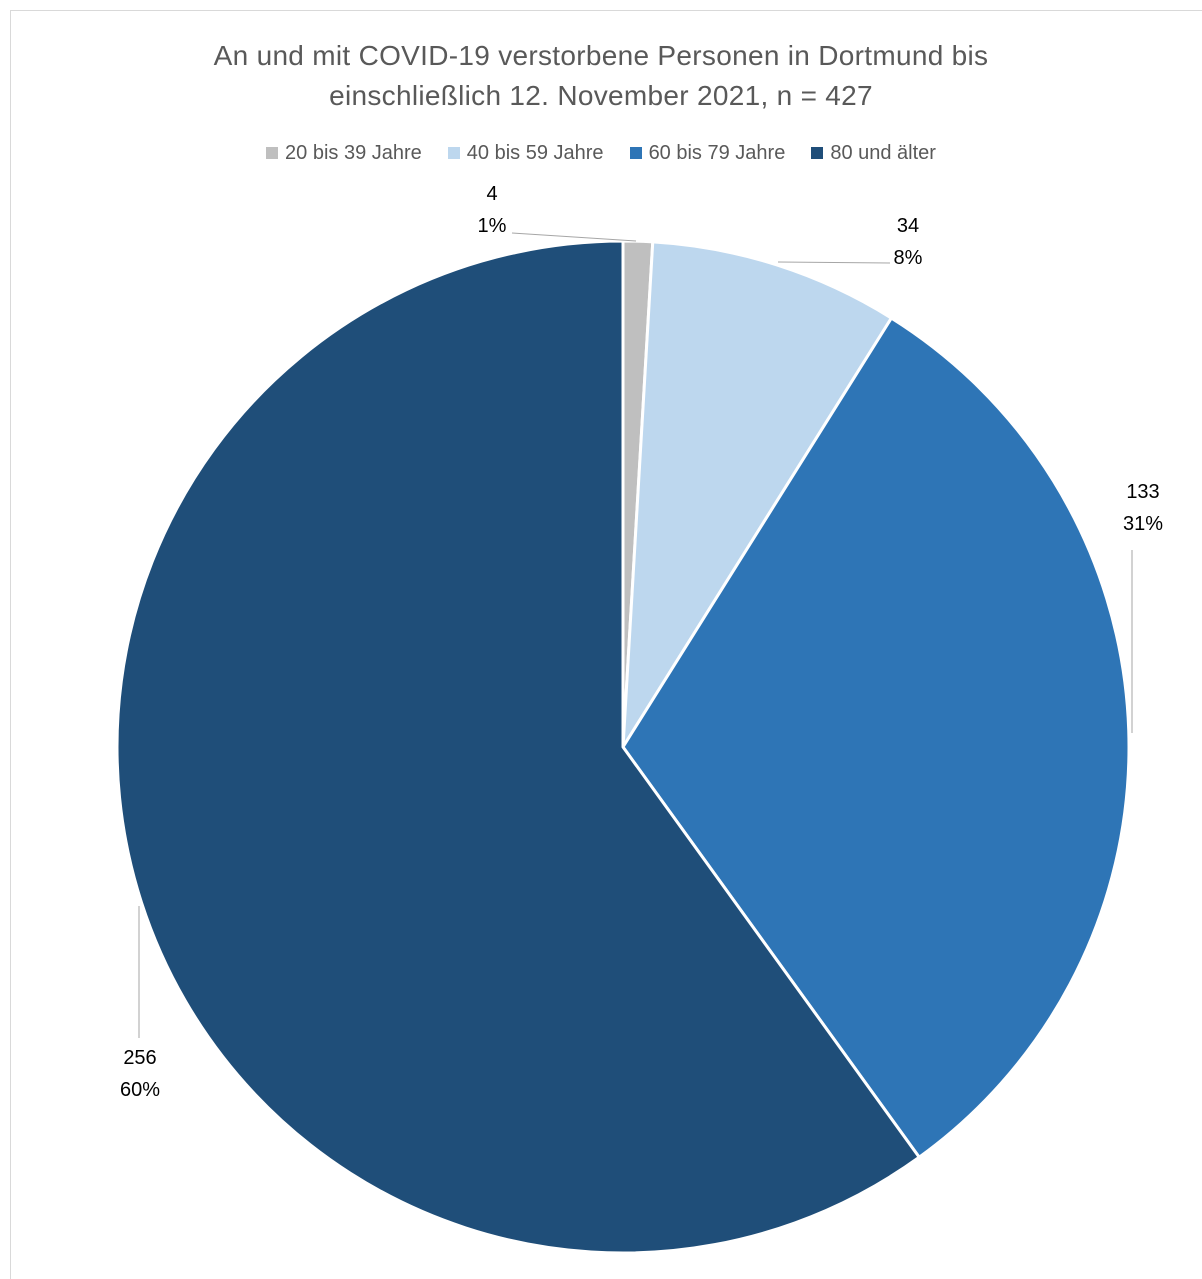 The image size is (1202, 1279). I want to click on legend-item-60-79: 60 bis 79 Jahre, so click(707, 153).